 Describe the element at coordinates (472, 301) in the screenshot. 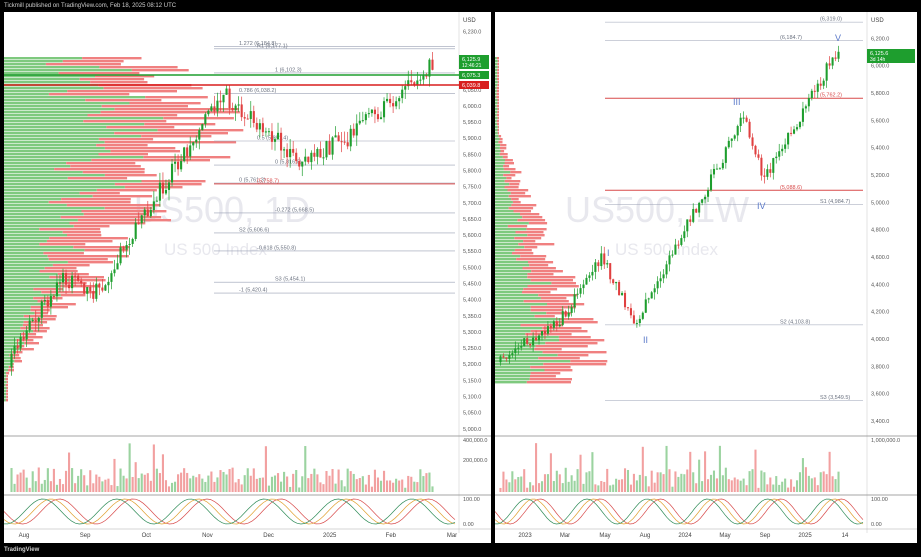

I see `price-tick-label: 5,400.0` at that location.